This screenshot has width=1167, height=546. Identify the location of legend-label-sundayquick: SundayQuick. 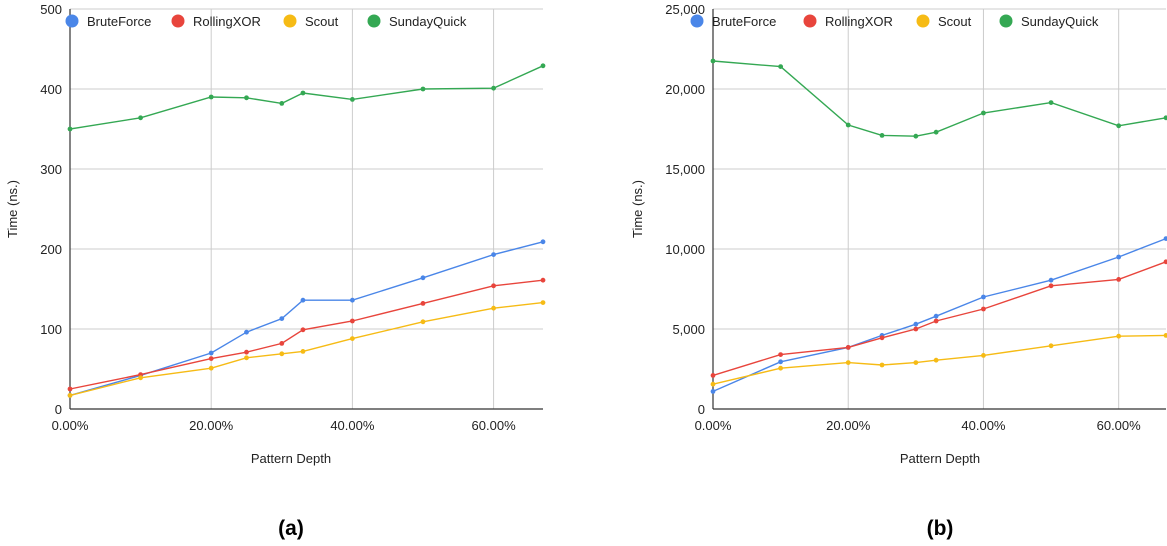
(1060, 21).